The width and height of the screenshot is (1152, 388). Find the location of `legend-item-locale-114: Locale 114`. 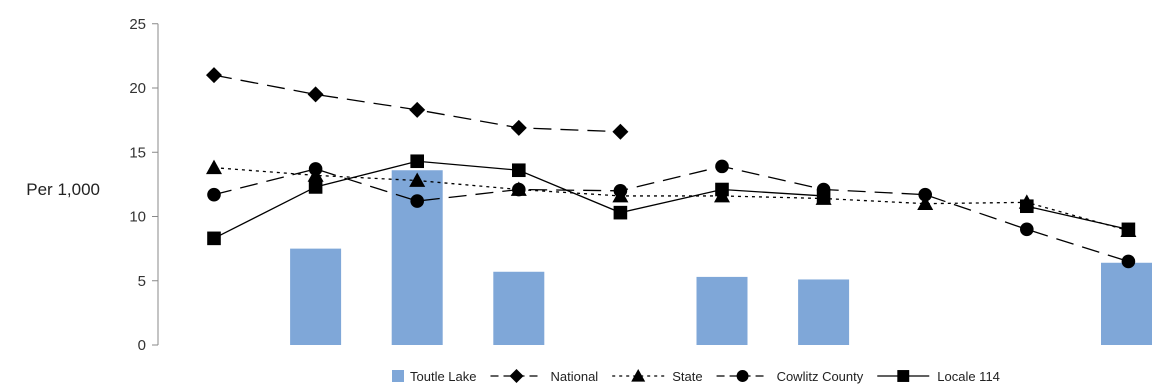

legend-item-locale-114: Locale 114 is located at coordinates (938, 376).